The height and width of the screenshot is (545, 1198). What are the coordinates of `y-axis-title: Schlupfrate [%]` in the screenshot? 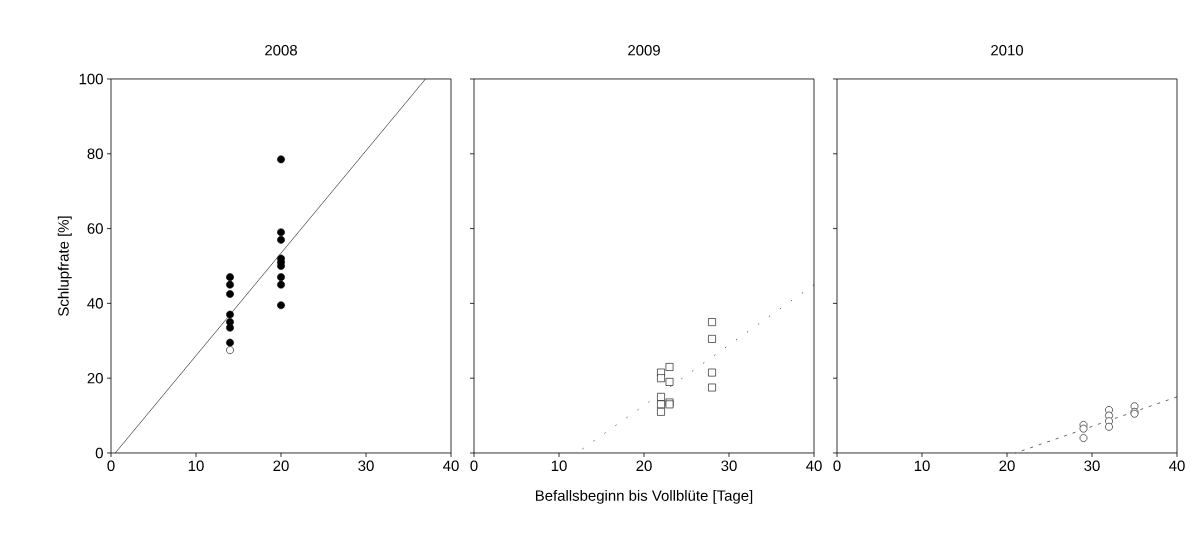 It's located at (64, 266).